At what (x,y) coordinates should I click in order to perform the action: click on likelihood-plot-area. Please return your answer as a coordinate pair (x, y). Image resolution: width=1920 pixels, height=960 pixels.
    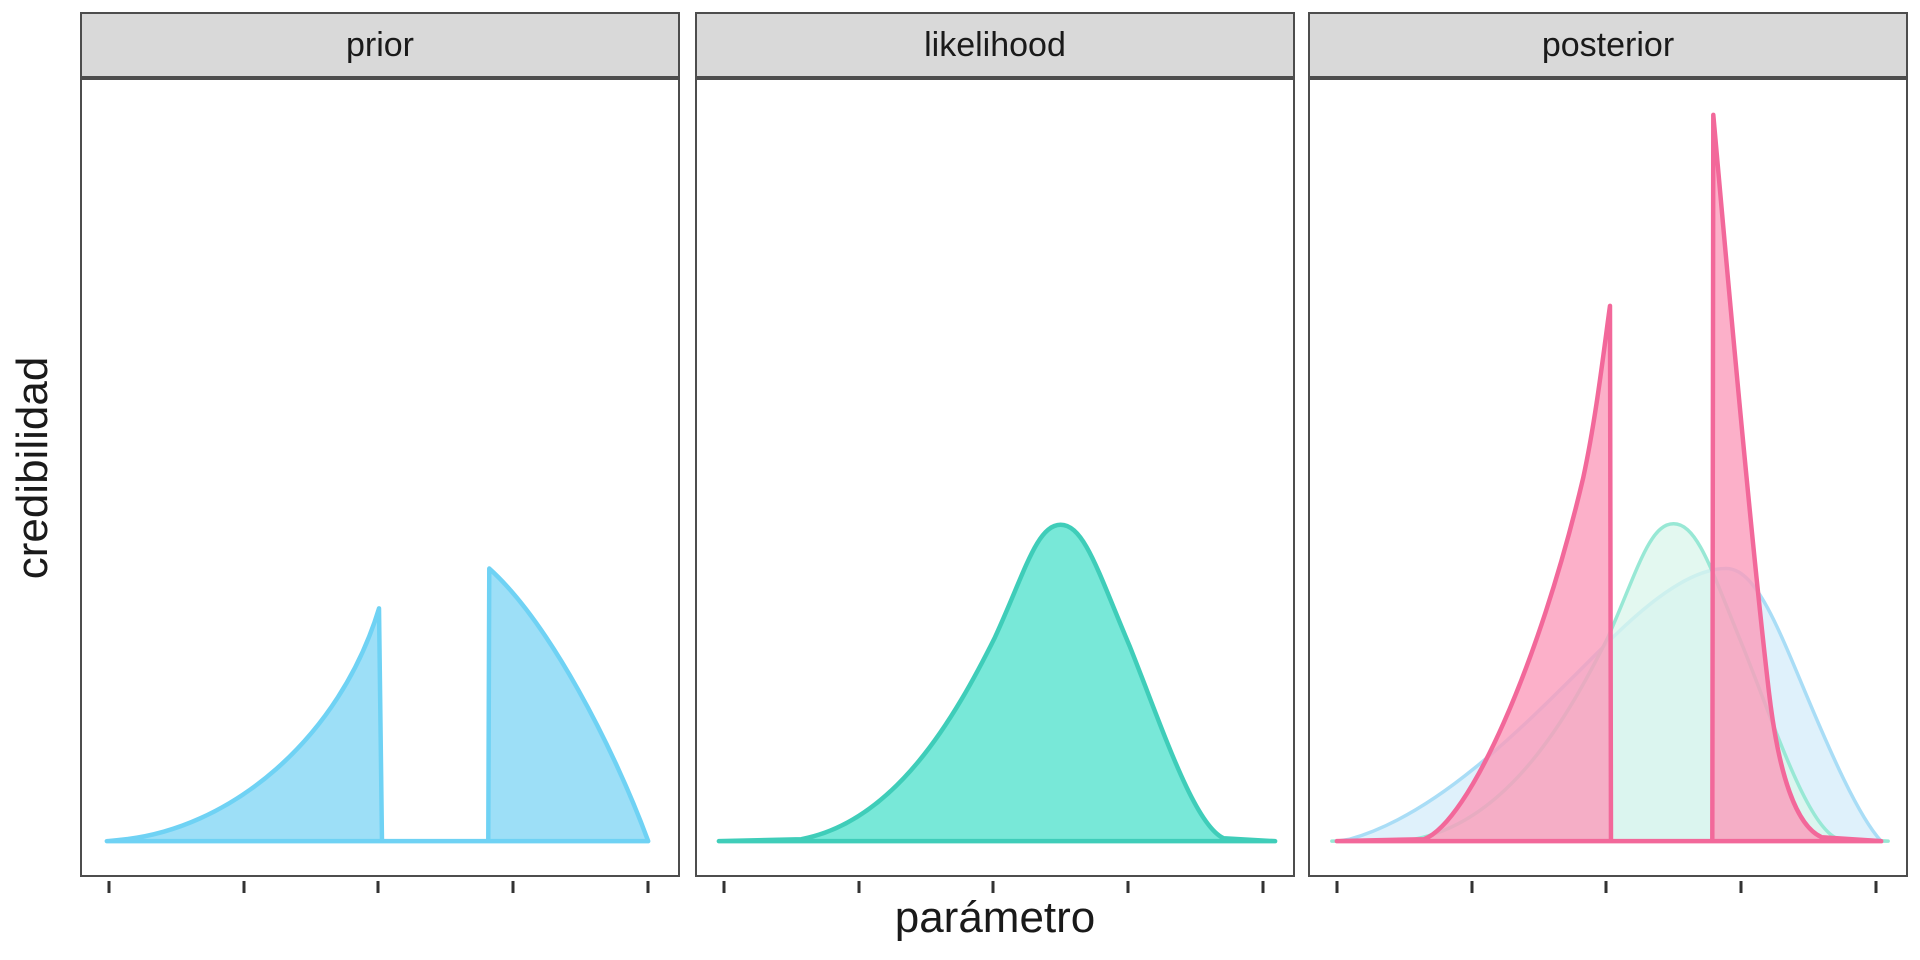
    Looking at the image, I should click on (997, 683).